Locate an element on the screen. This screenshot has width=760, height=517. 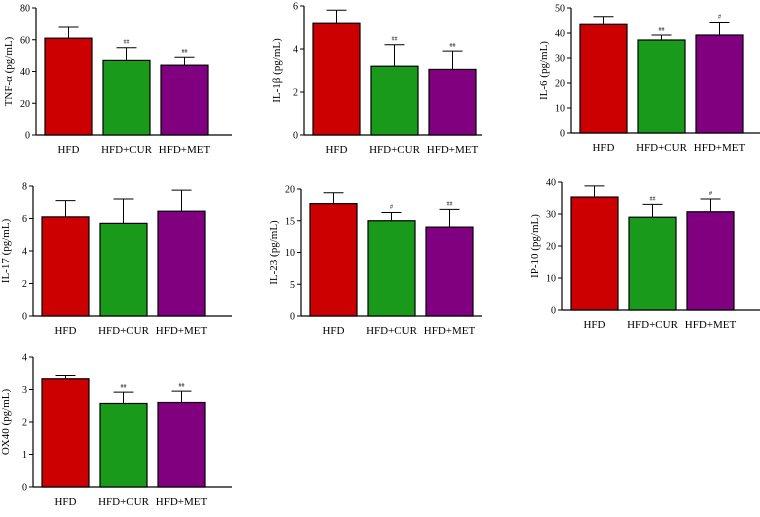
y-axis-label: IL-23 (pg/mL) is located at coordinates (274, 252).